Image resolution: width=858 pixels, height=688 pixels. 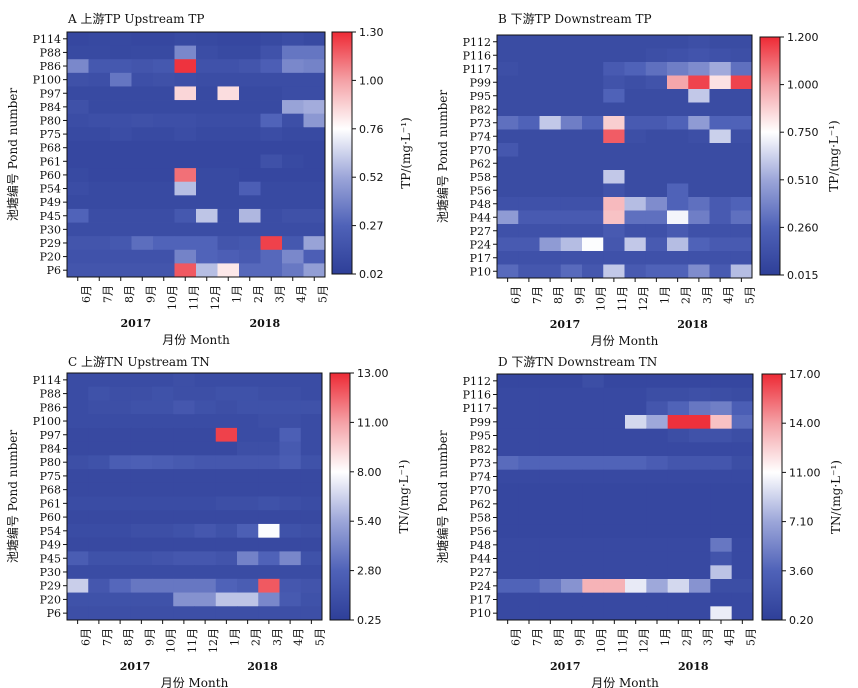 I want to click on y-tick-label: P74, so click(x=480, y=477).